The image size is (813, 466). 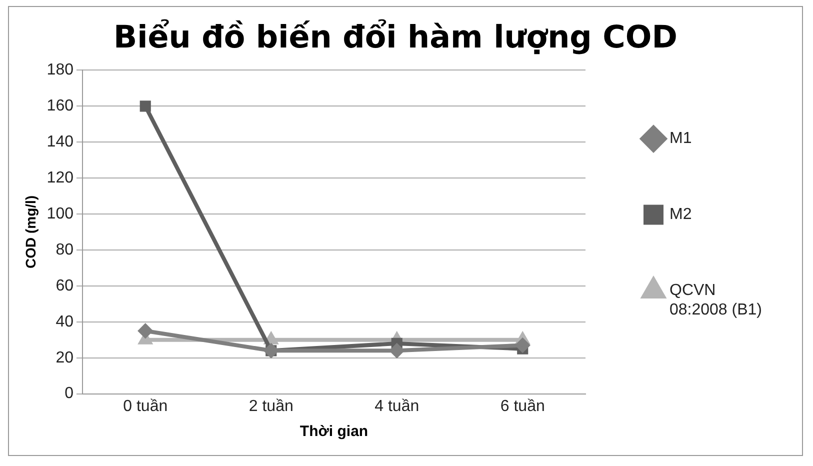 I want to click on y-tick-label: 120, so click(x=60, y=177).